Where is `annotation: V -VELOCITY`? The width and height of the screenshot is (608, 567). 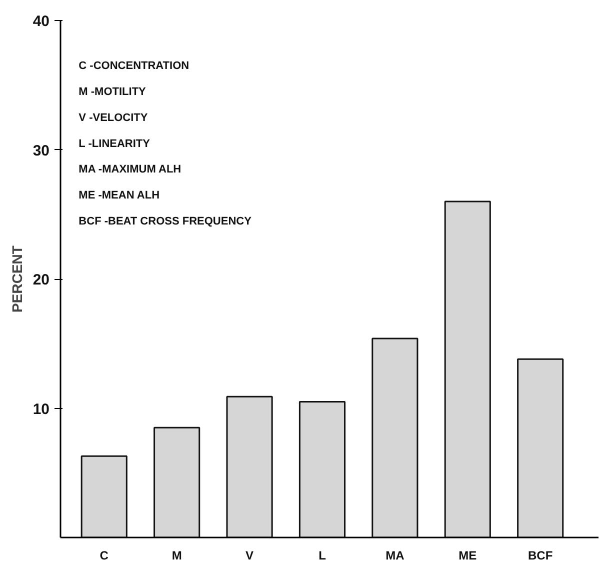 annotation: V -VELOCITY is located at coordinates (113, 118).